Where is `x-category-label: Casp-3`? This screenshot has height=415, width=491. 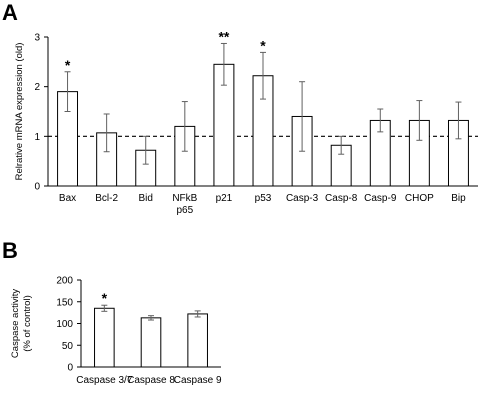 x-category-label: Casp-3 is located at coordinates (302, 198).